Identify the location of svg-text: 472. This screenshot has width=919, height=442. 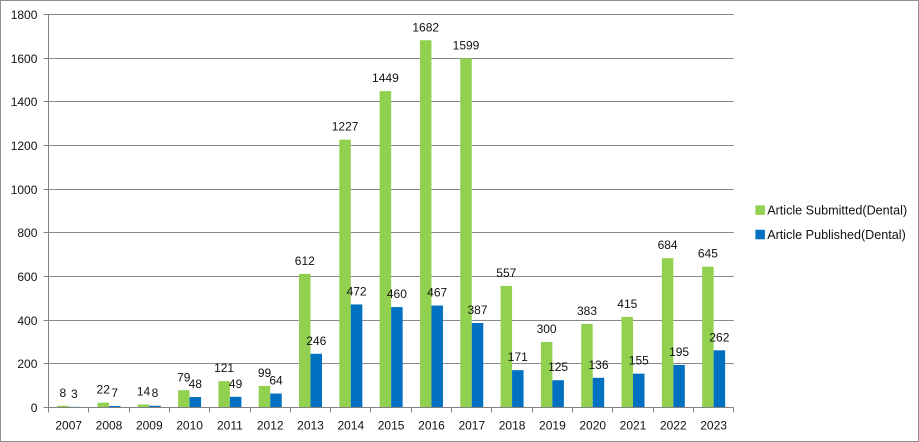
(356, 291).